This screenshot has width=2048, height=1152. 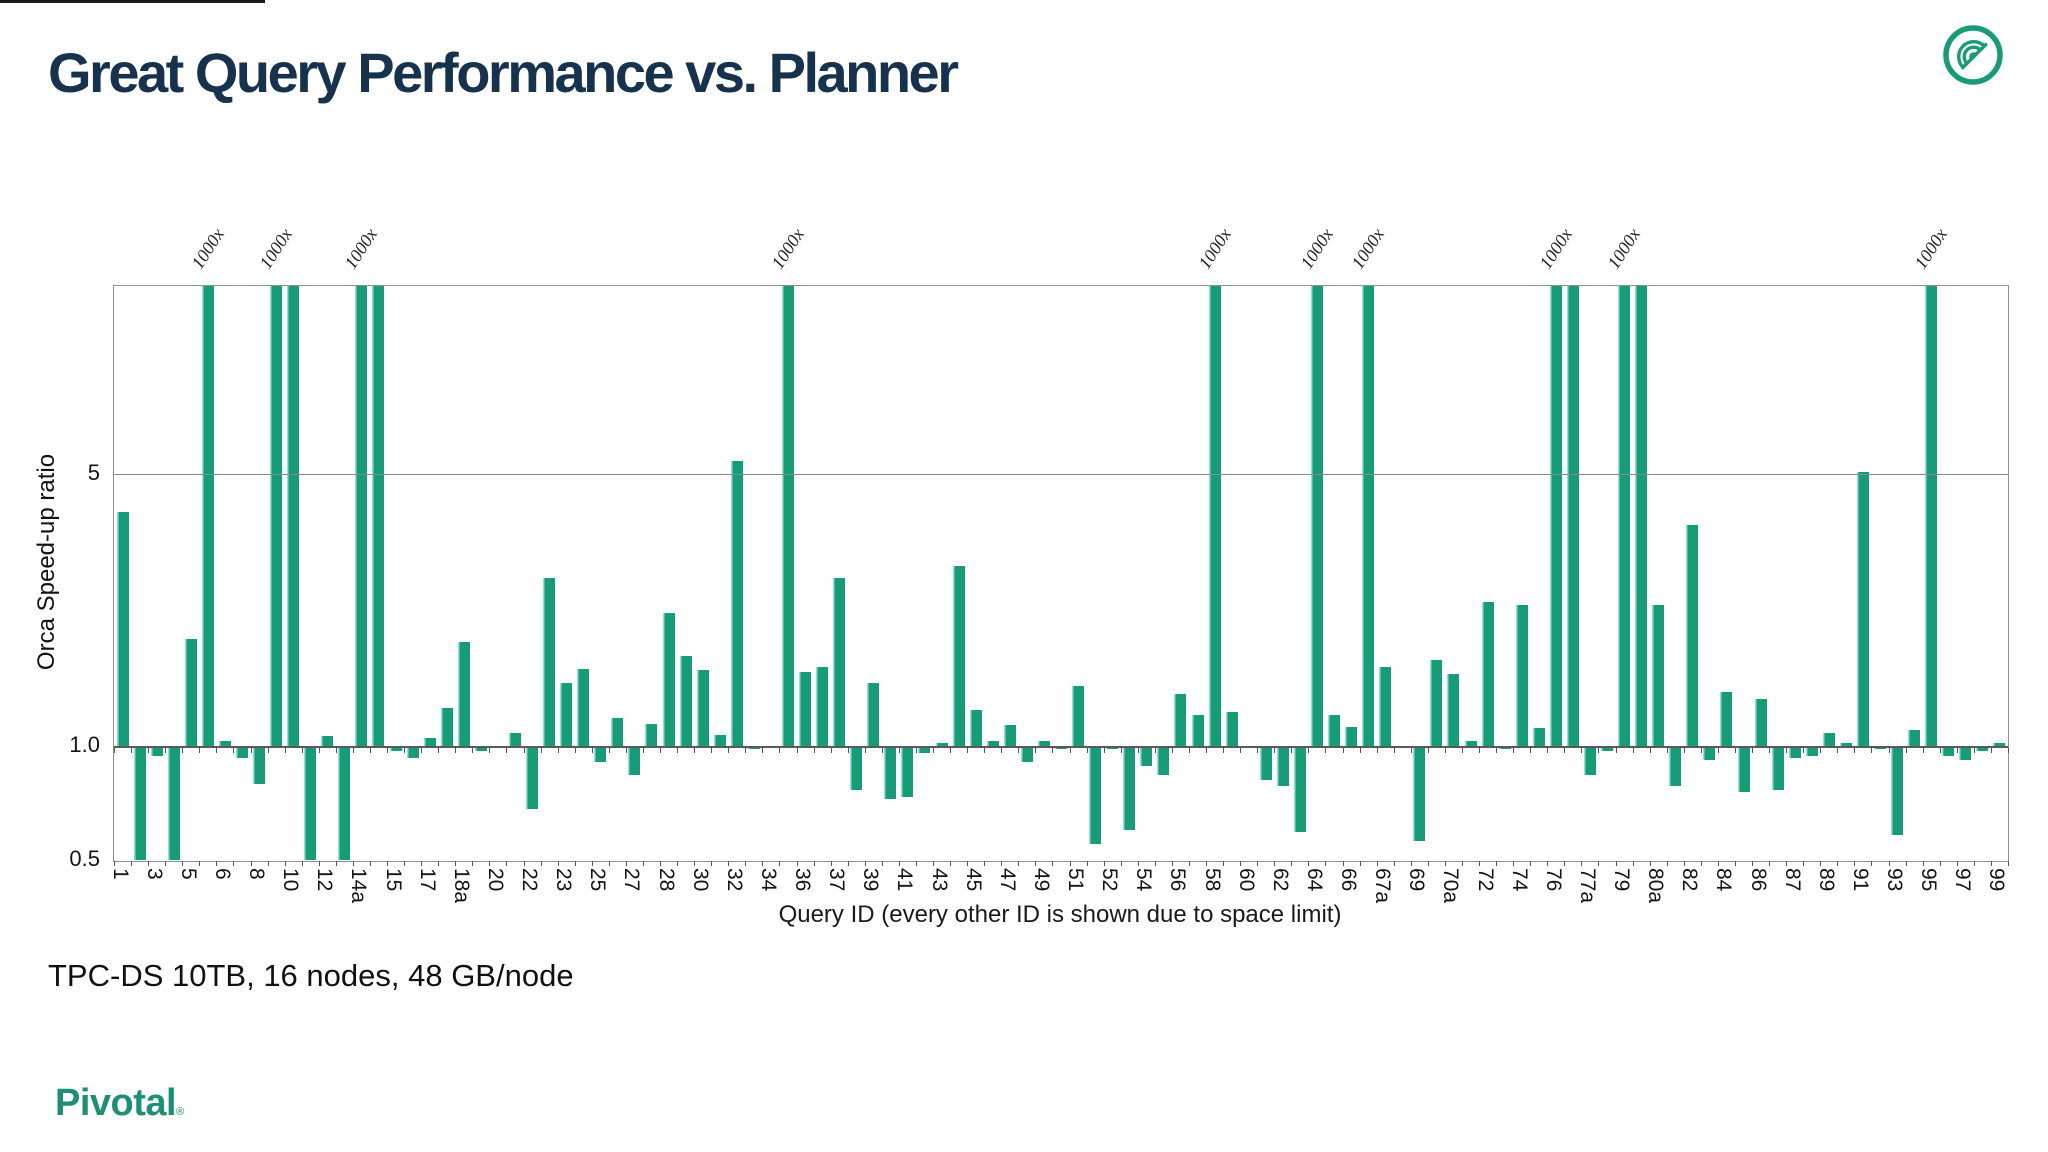 What do you see at coordinates (324, 880) in the screenshot?
I see `x-tick-label: 12` at bounding box center [324, 880].